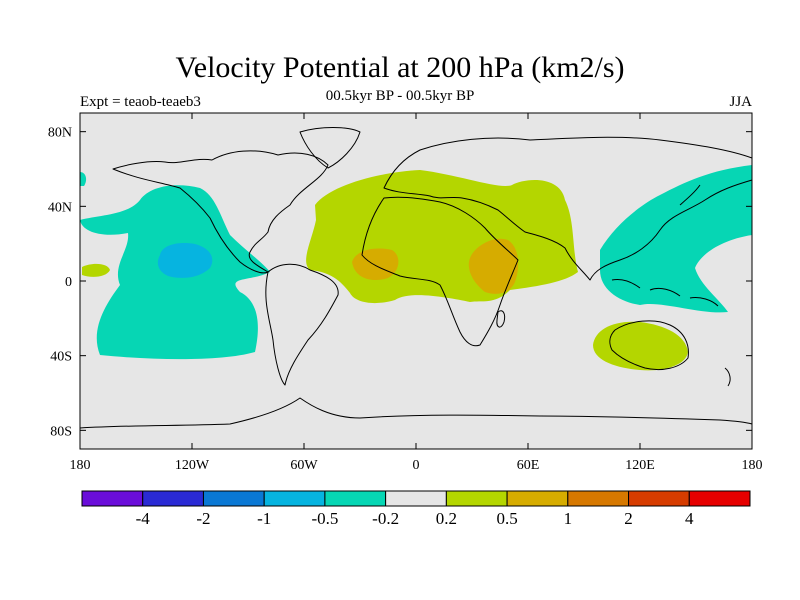 Image resolution: width=800 pixels, height=600 pixels. I want to click on colorbar-label: -0.5, so click(324, 518).